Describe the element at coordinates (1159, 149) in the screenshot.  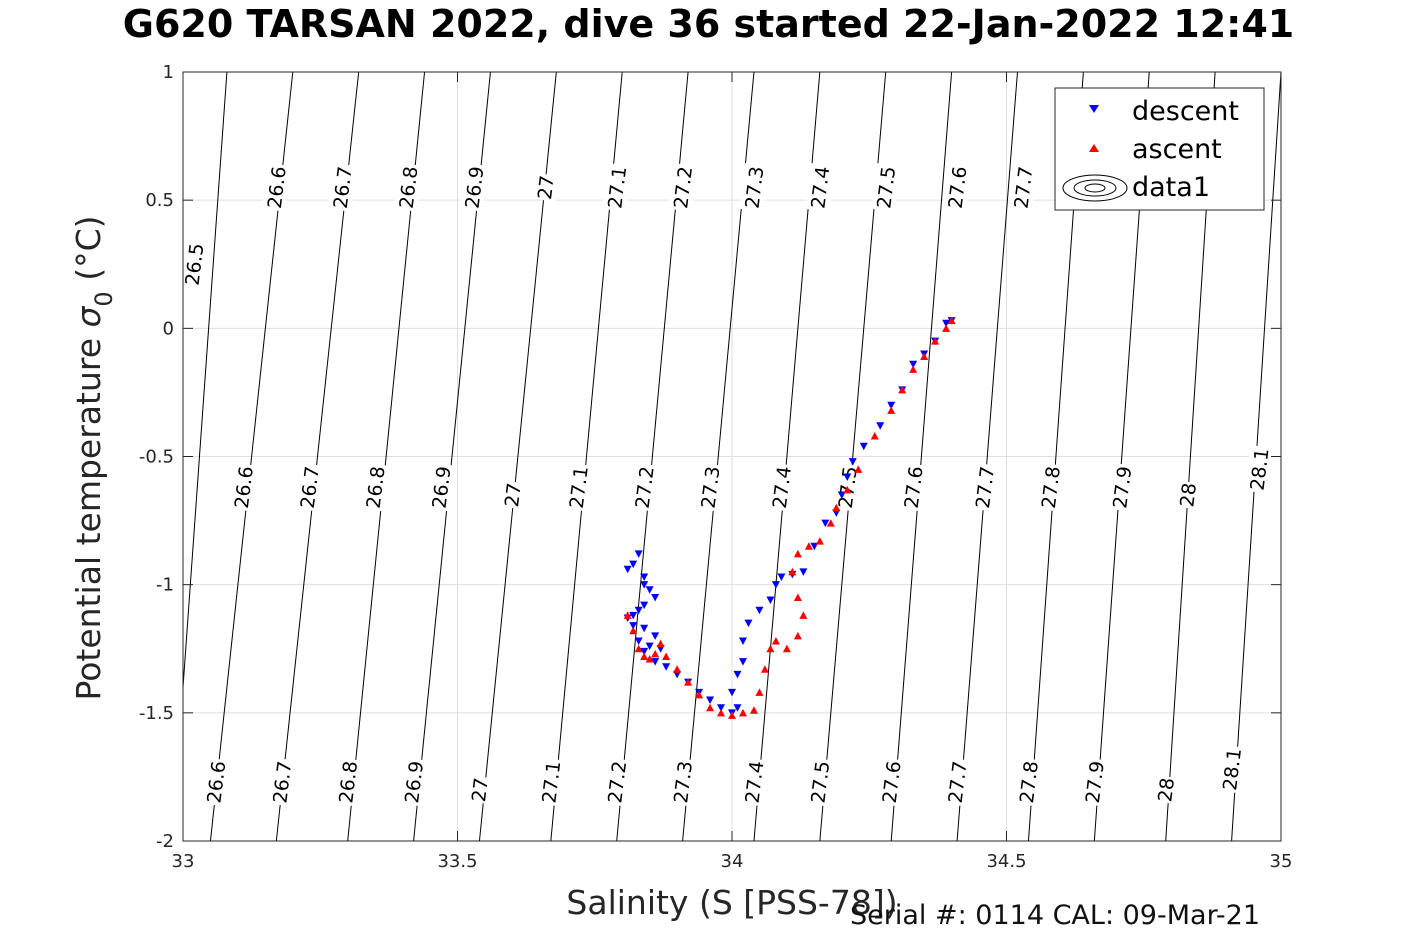
I see `legend-box` at that location.